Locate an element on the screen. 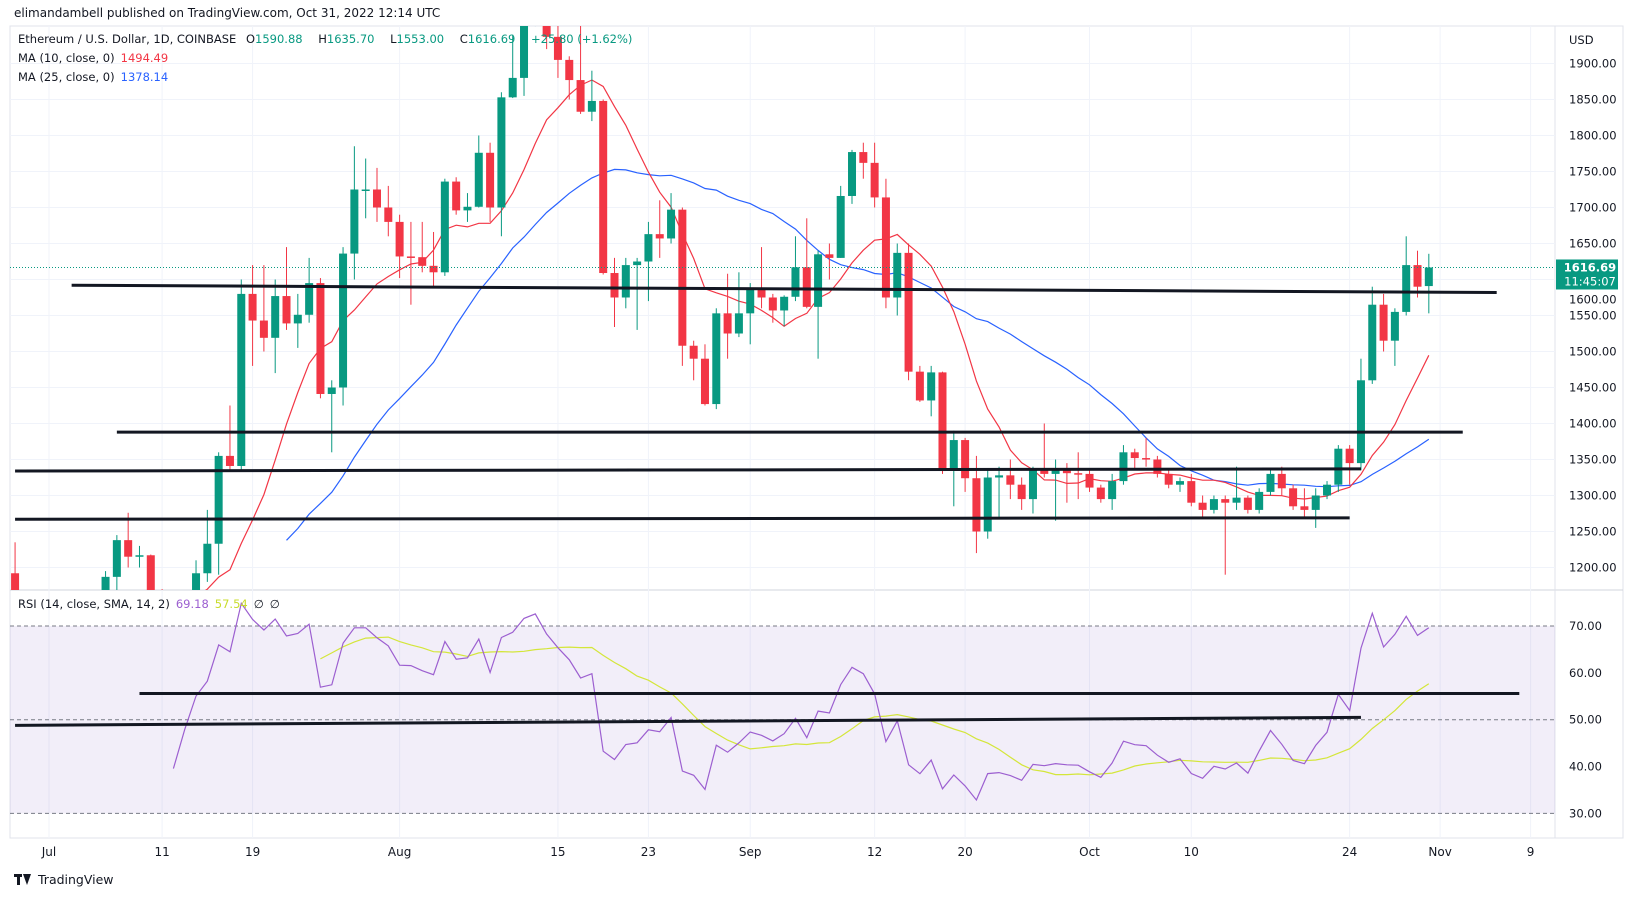  rsi-legend: RSI (14, close, SMA, 14, 2) 69.18 57.54 ∅ ∅ is located at coordinates (149, 604).